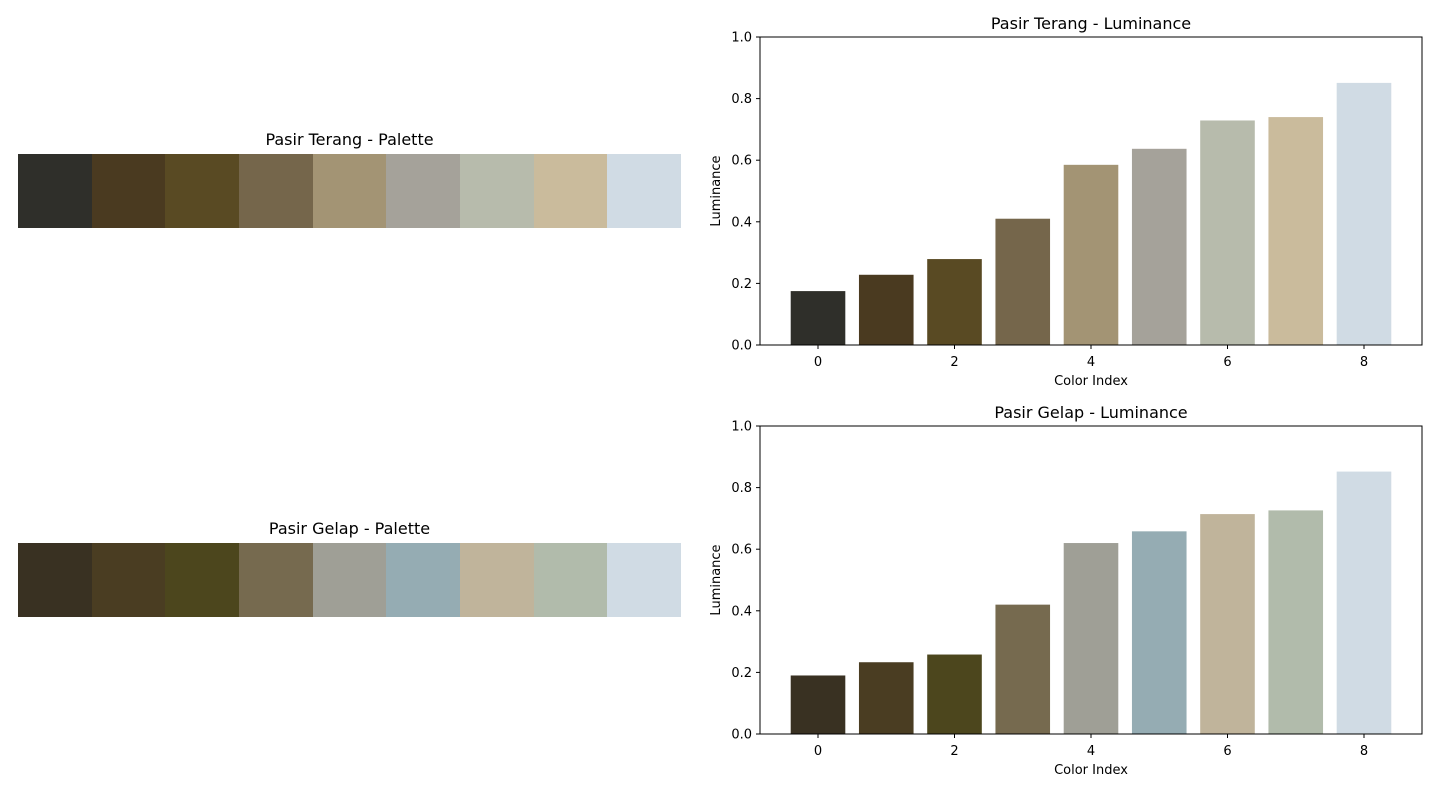 This screenshot has width=1440, height=792. Describe the element at coordinates (1091, 23) in the screenshot. I see `chart-title: Pasir Terang - Luminance` at that location.